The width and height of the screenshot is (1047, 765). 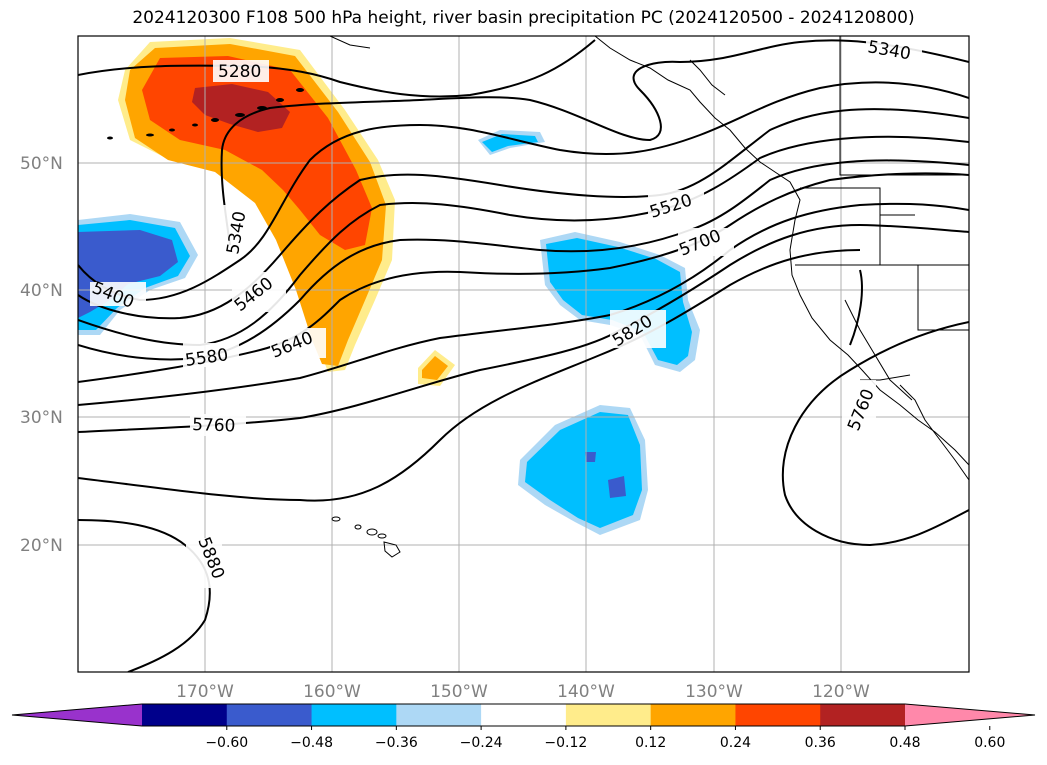 I want to click on colorbar-tick-label: −0.12, so click(x=565, y=743).